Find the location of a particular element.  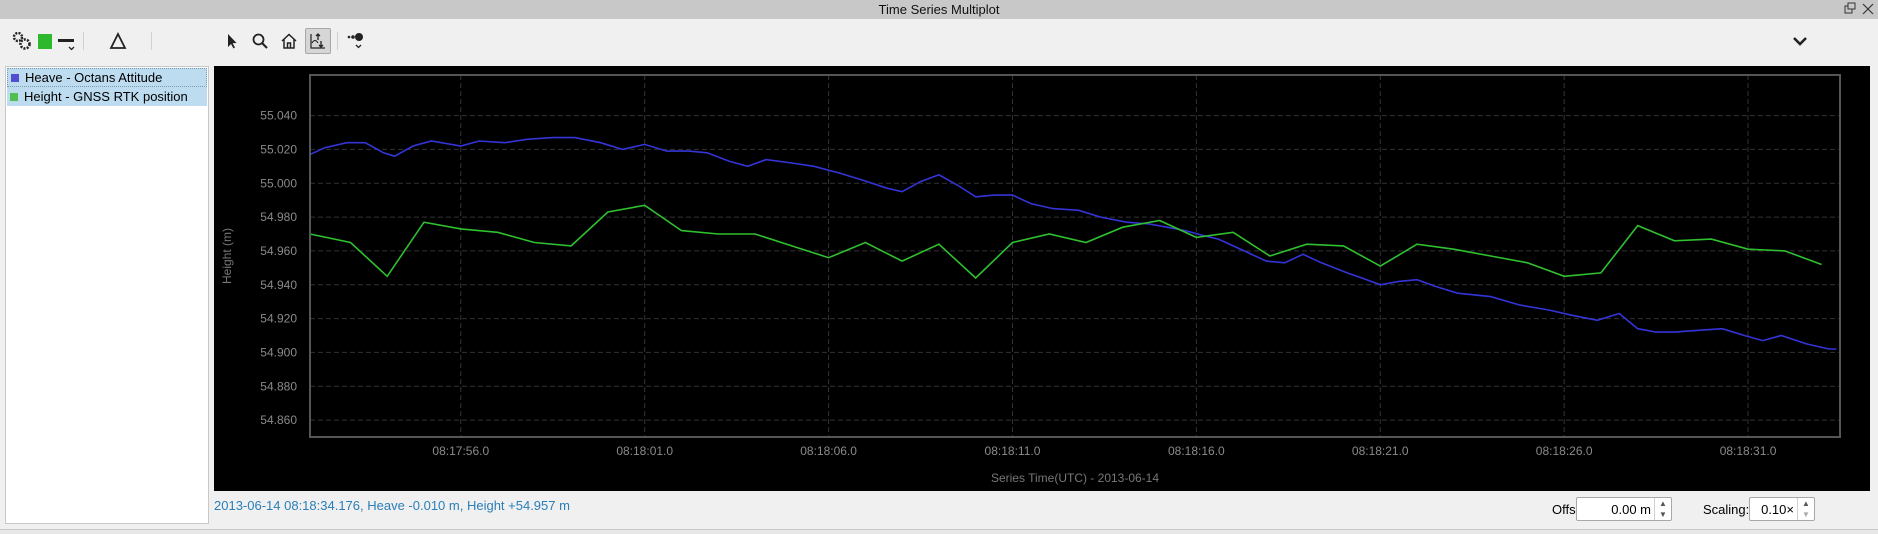

bottom-tab-strip is located at coordinates (939, 531).